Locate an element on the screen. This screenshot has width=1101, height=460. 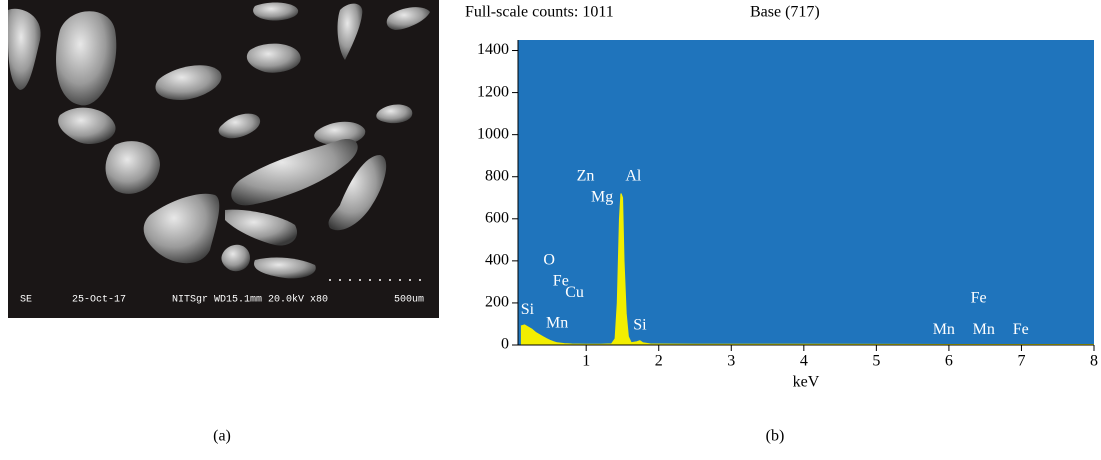
x-tick-label: 3 is located at coordinates (731, 361).